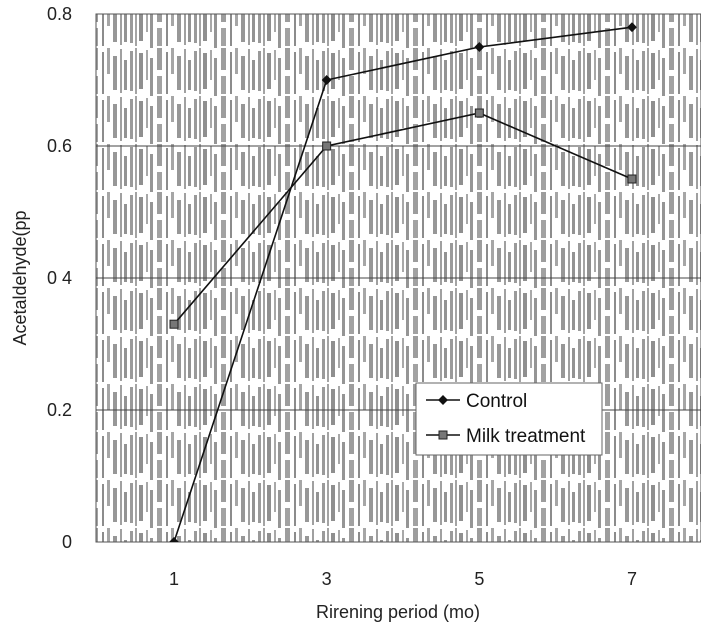 This screenshot has height=630, width=701. Describe the element at coordinates (403, 579) in the screenshot. I see `x-axis-ticks: 1 3 5 7` at that location.